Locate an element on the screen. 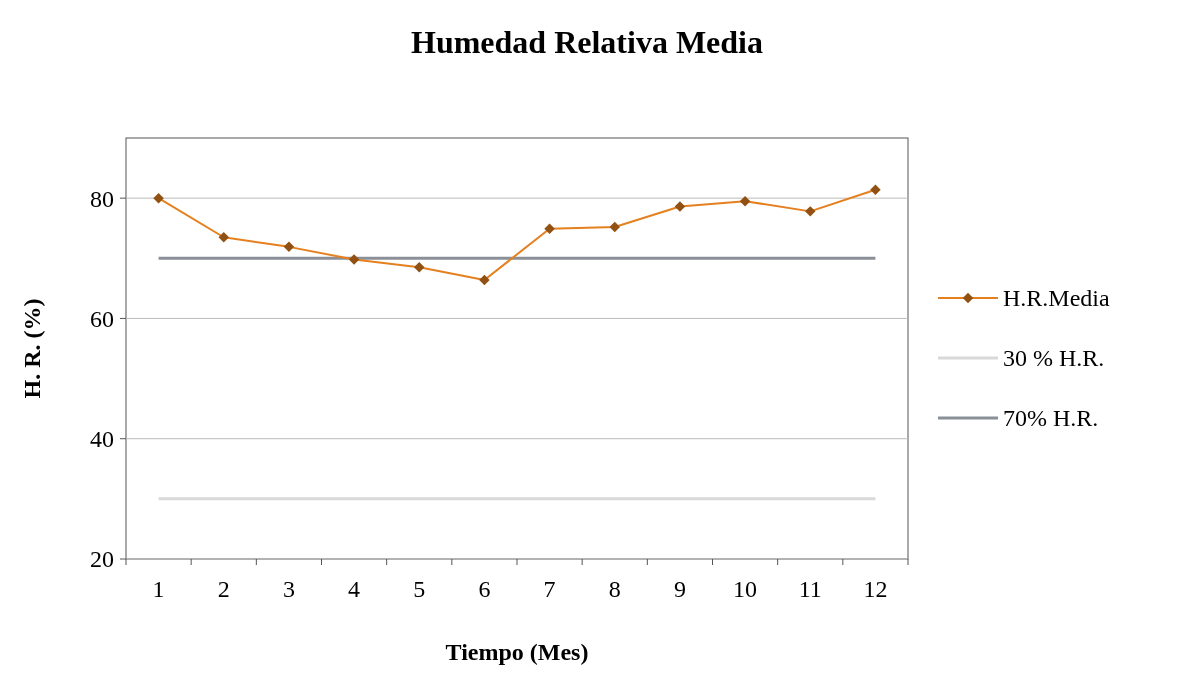  x-tick-label: 10 is located at coordinates (745, 589).